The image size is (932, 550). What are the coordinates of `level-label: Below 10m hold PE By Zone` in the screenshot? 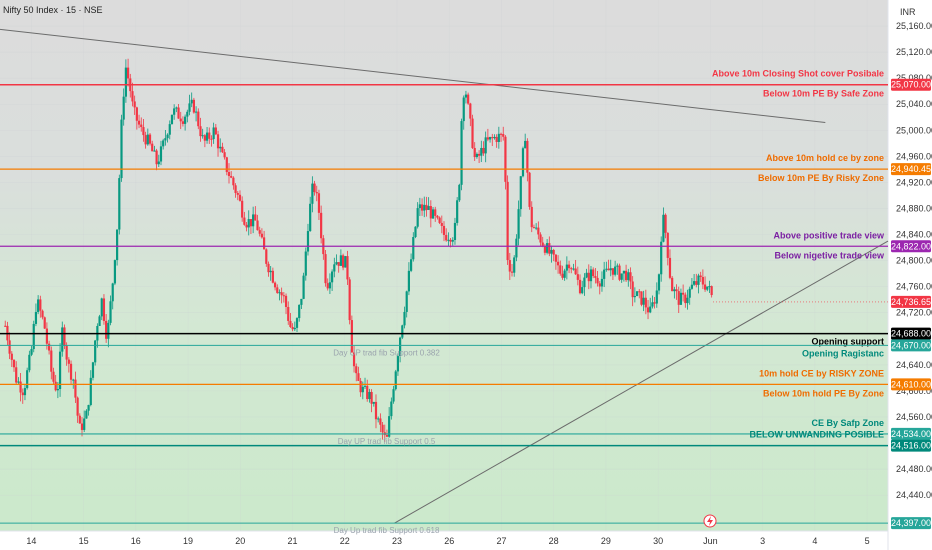 It's located at (823, 393).